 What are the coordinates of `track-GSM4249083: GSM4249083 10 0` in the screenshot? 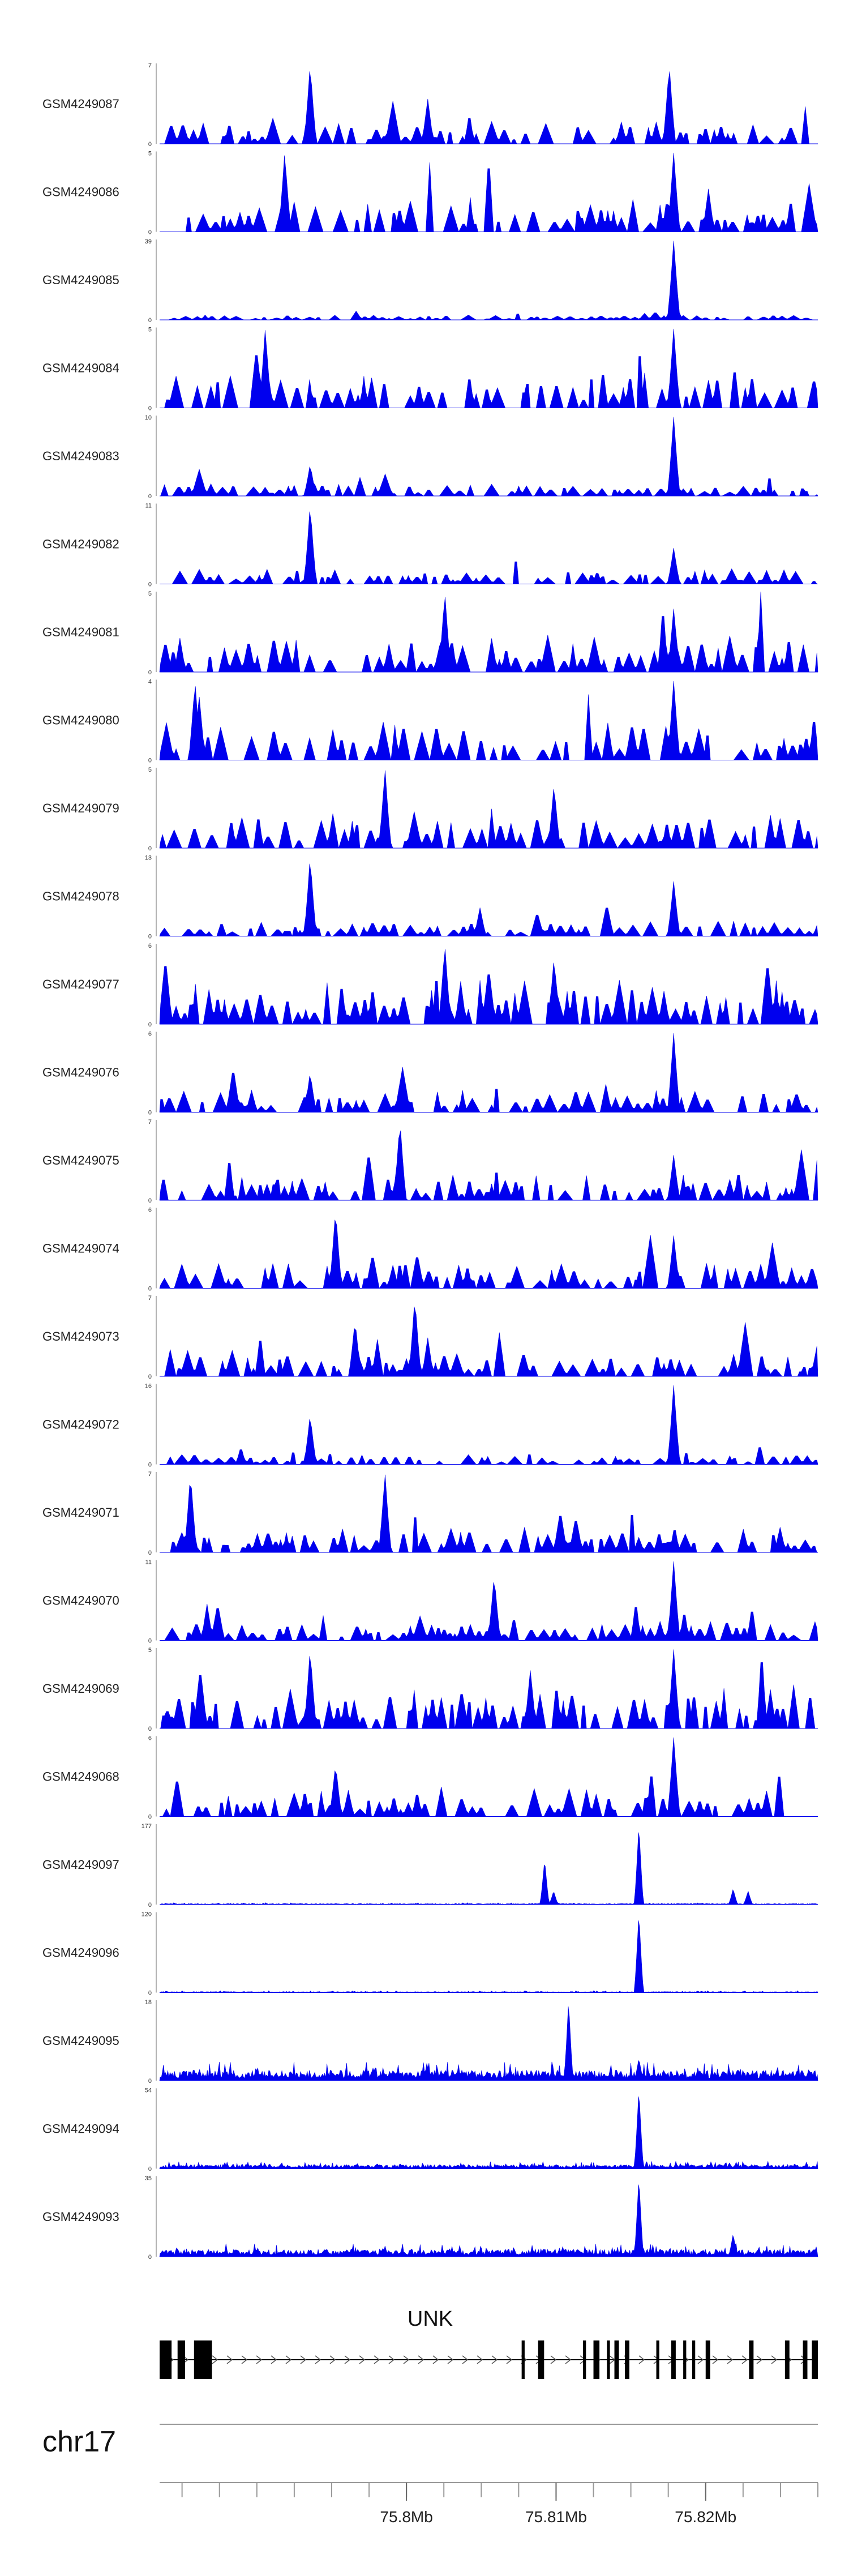 It's located at (430, 457).